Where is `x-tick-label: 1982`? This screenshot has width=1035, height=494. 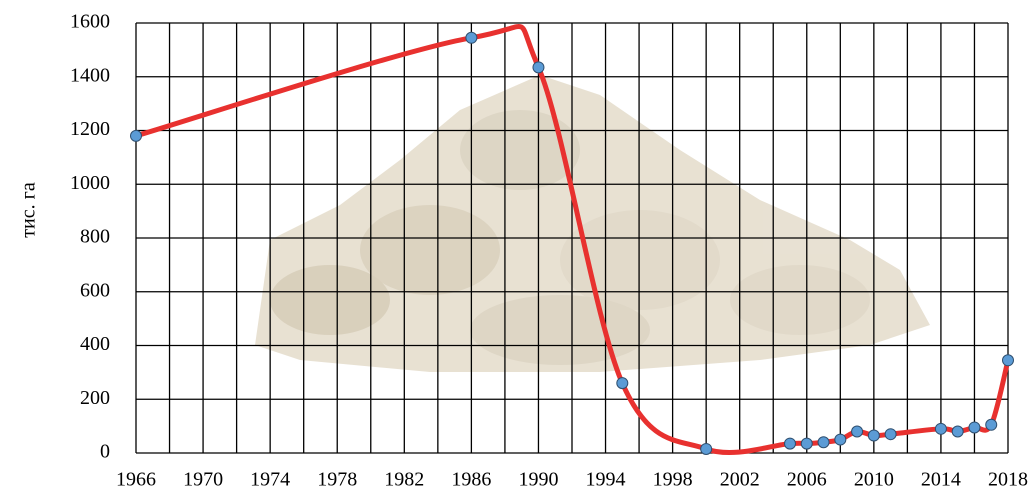 x-tick-label: 1982 is located at coordinates (404, 480).